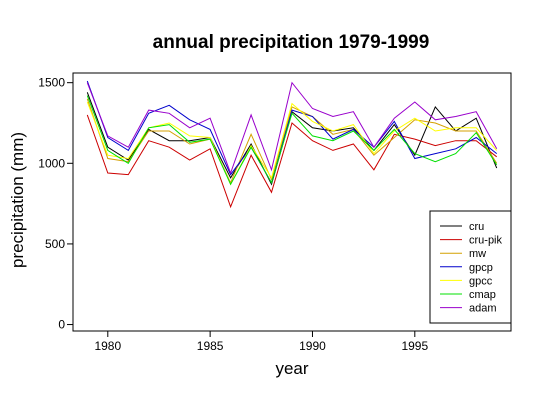 This screenshot has height=412, width=550. What do you see at coordinates (482, 295) in the screenshot?
I see `legend-label-cmap: cmap` at bounding box center [482, 295].